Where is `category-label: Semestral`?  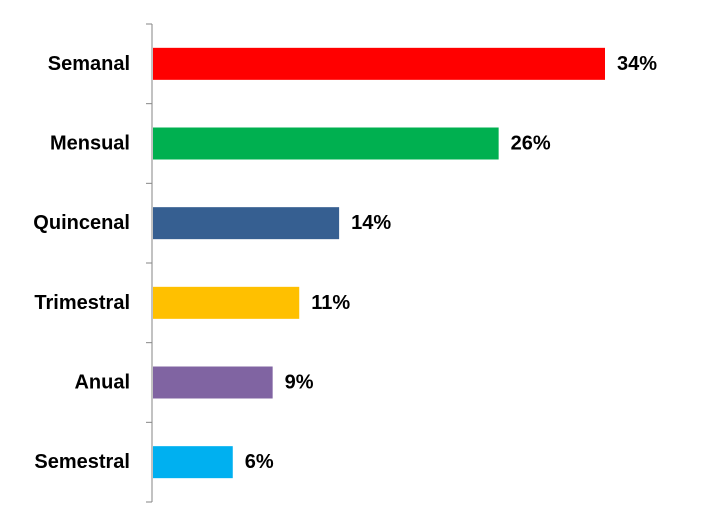
category-label: Semestral is located at coordinates (82, 462).